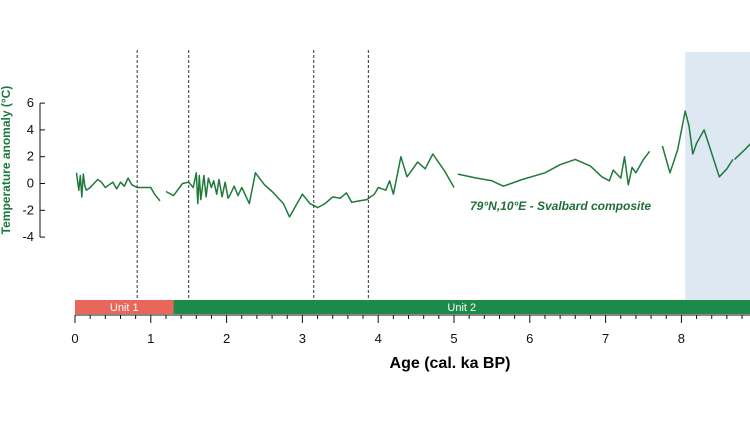  I want to click on y-tick-label: 6, so click(30, 102).